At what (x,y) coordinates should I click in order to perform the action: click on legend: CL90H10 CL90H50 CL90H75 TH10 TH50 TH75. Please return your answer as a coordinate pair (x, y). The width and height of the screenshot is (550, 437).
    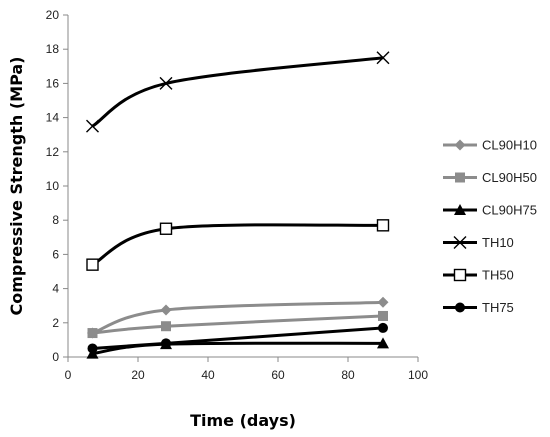
    Looking at the image, I should click on (490, 226).